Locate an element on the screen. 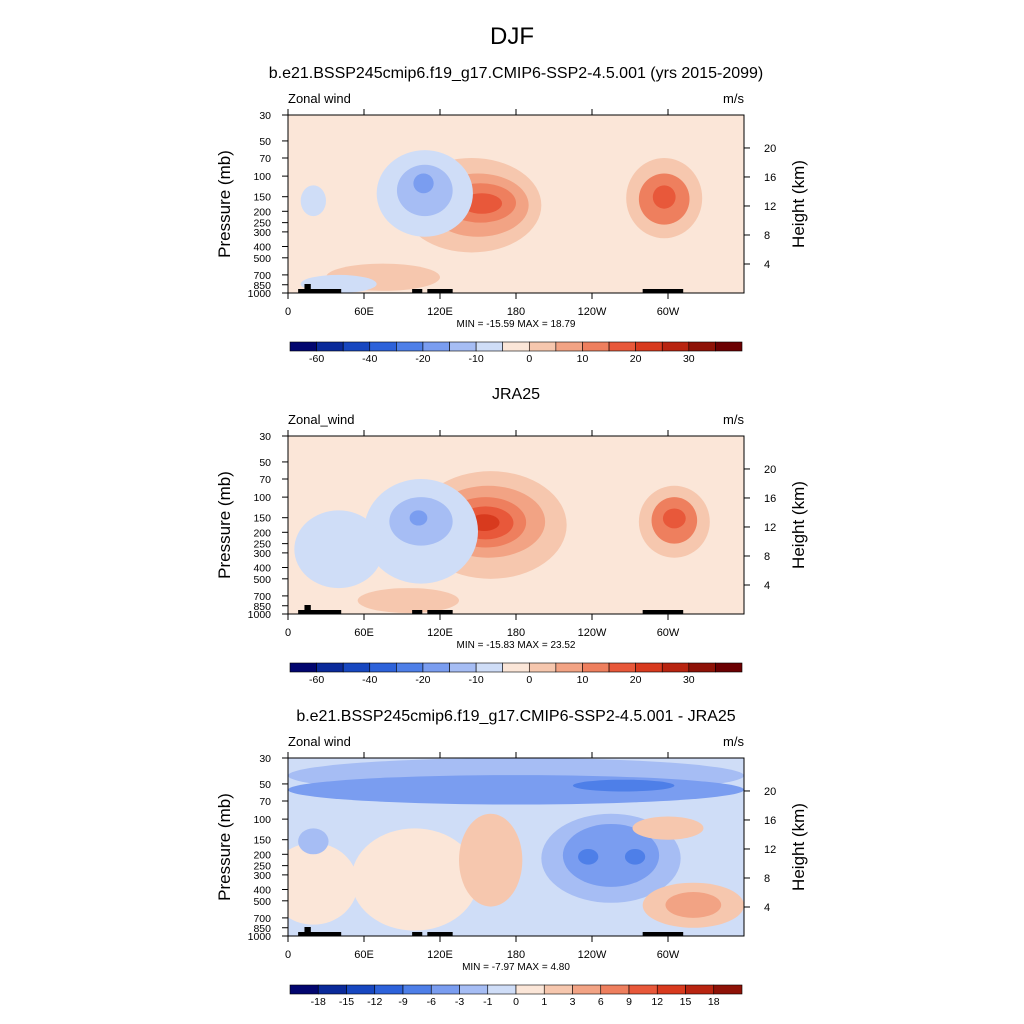 This screenshot has width=1024, height=1024. y-tick-label: 100 is located at coordinates (262, 177).